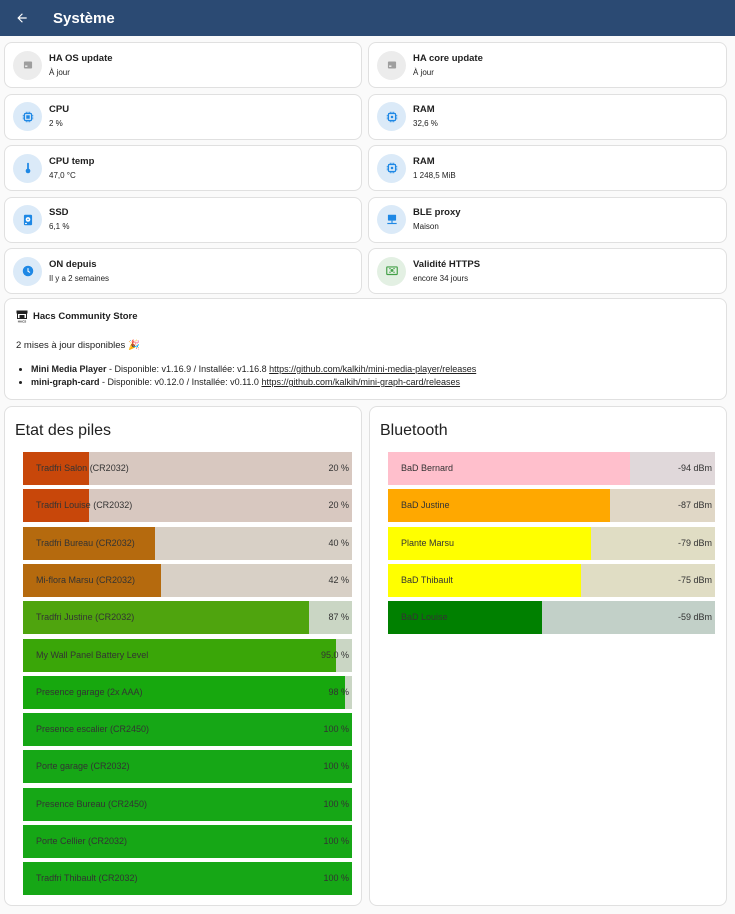 This screenshot has height=914, width=735. What do you see at coordinates (85, 316) in the screenshot?
I see `hacs-title: Hacs Community Store` at bounding box center [85, 316].